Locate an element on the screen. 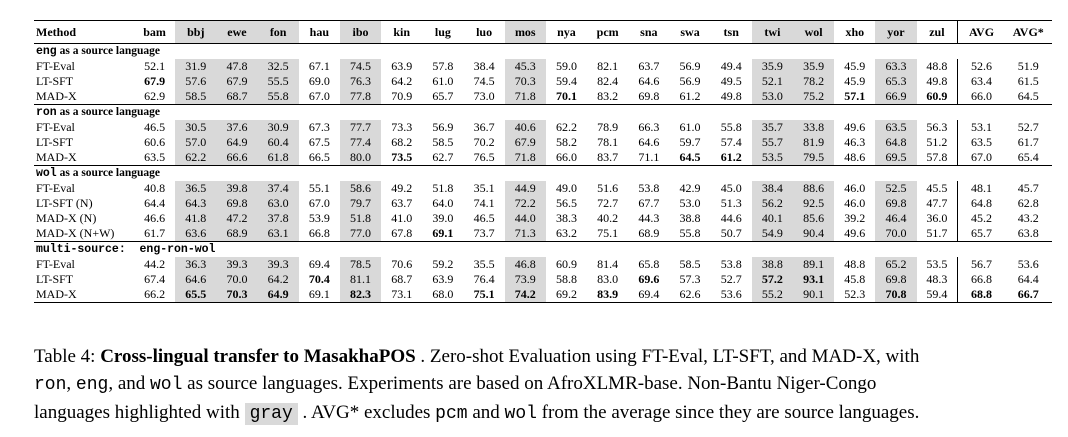 Image resolution: width=1068 pixels, height=437 pixels. caption-code-eng: eng is located at coordinates (92, 385).